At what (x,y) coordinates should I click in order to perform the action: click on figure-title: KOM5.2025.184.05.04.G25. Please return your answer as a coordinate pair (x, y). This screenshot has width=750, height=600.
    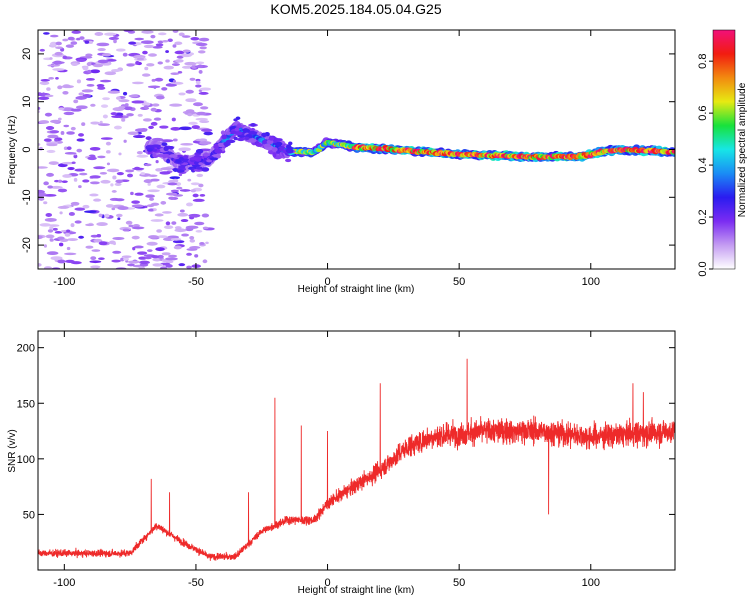
    Looking at the image, I should click on (355, 9).